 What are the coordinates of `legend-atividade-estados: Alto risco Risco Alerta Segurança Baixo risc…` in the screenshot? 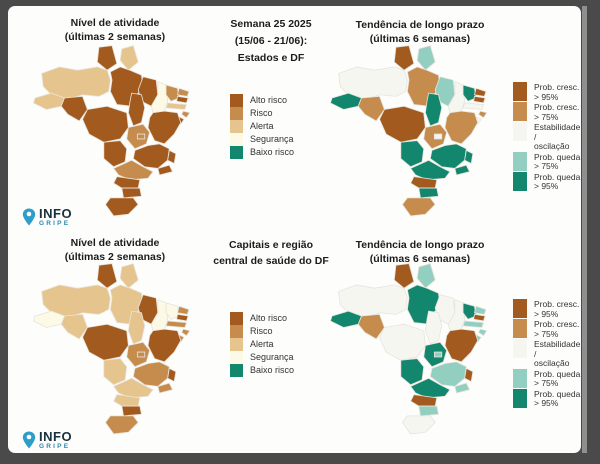 It's located at (262, 126).